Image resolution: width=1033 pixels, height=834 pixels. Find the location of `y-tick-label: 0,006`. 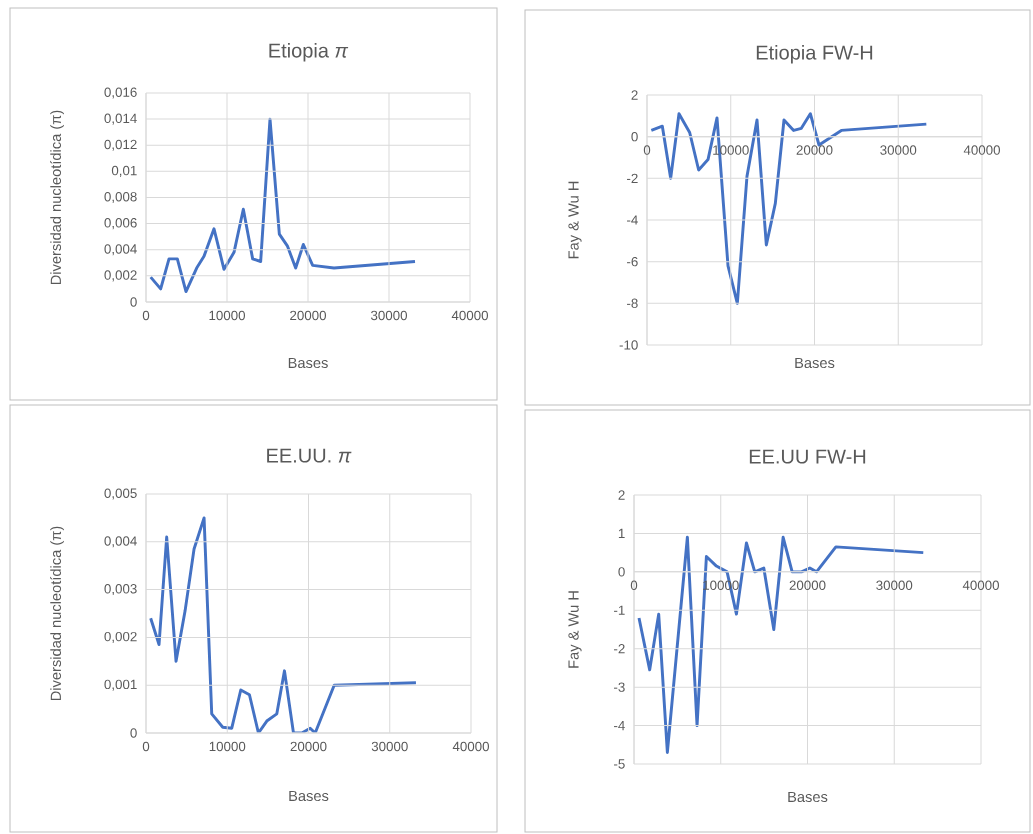

y-tick-label: 0,006 is located at coordinates (120, 224).